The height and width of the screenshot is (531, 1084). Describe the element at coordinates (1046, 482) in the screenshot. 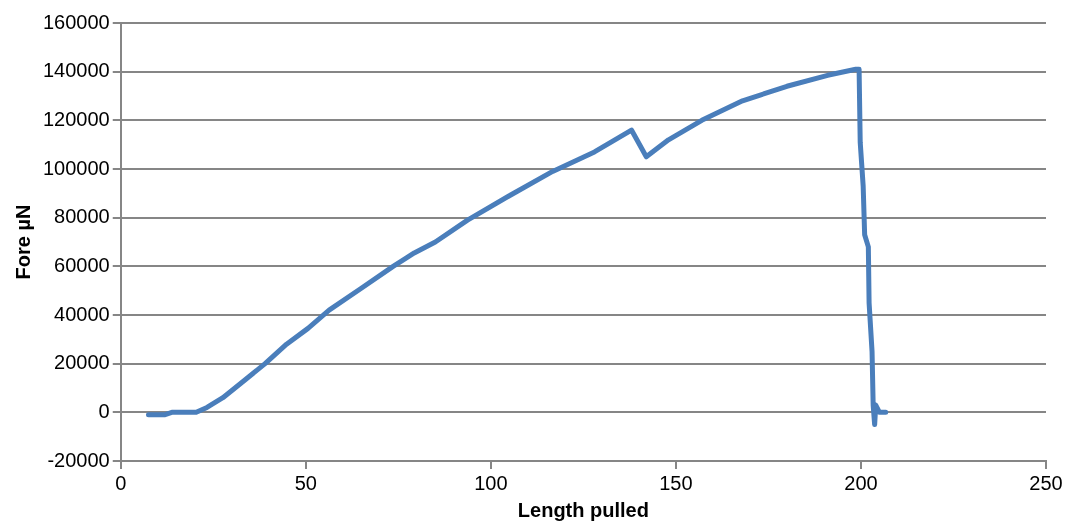

I see `x-tick-label: 250` at that location.